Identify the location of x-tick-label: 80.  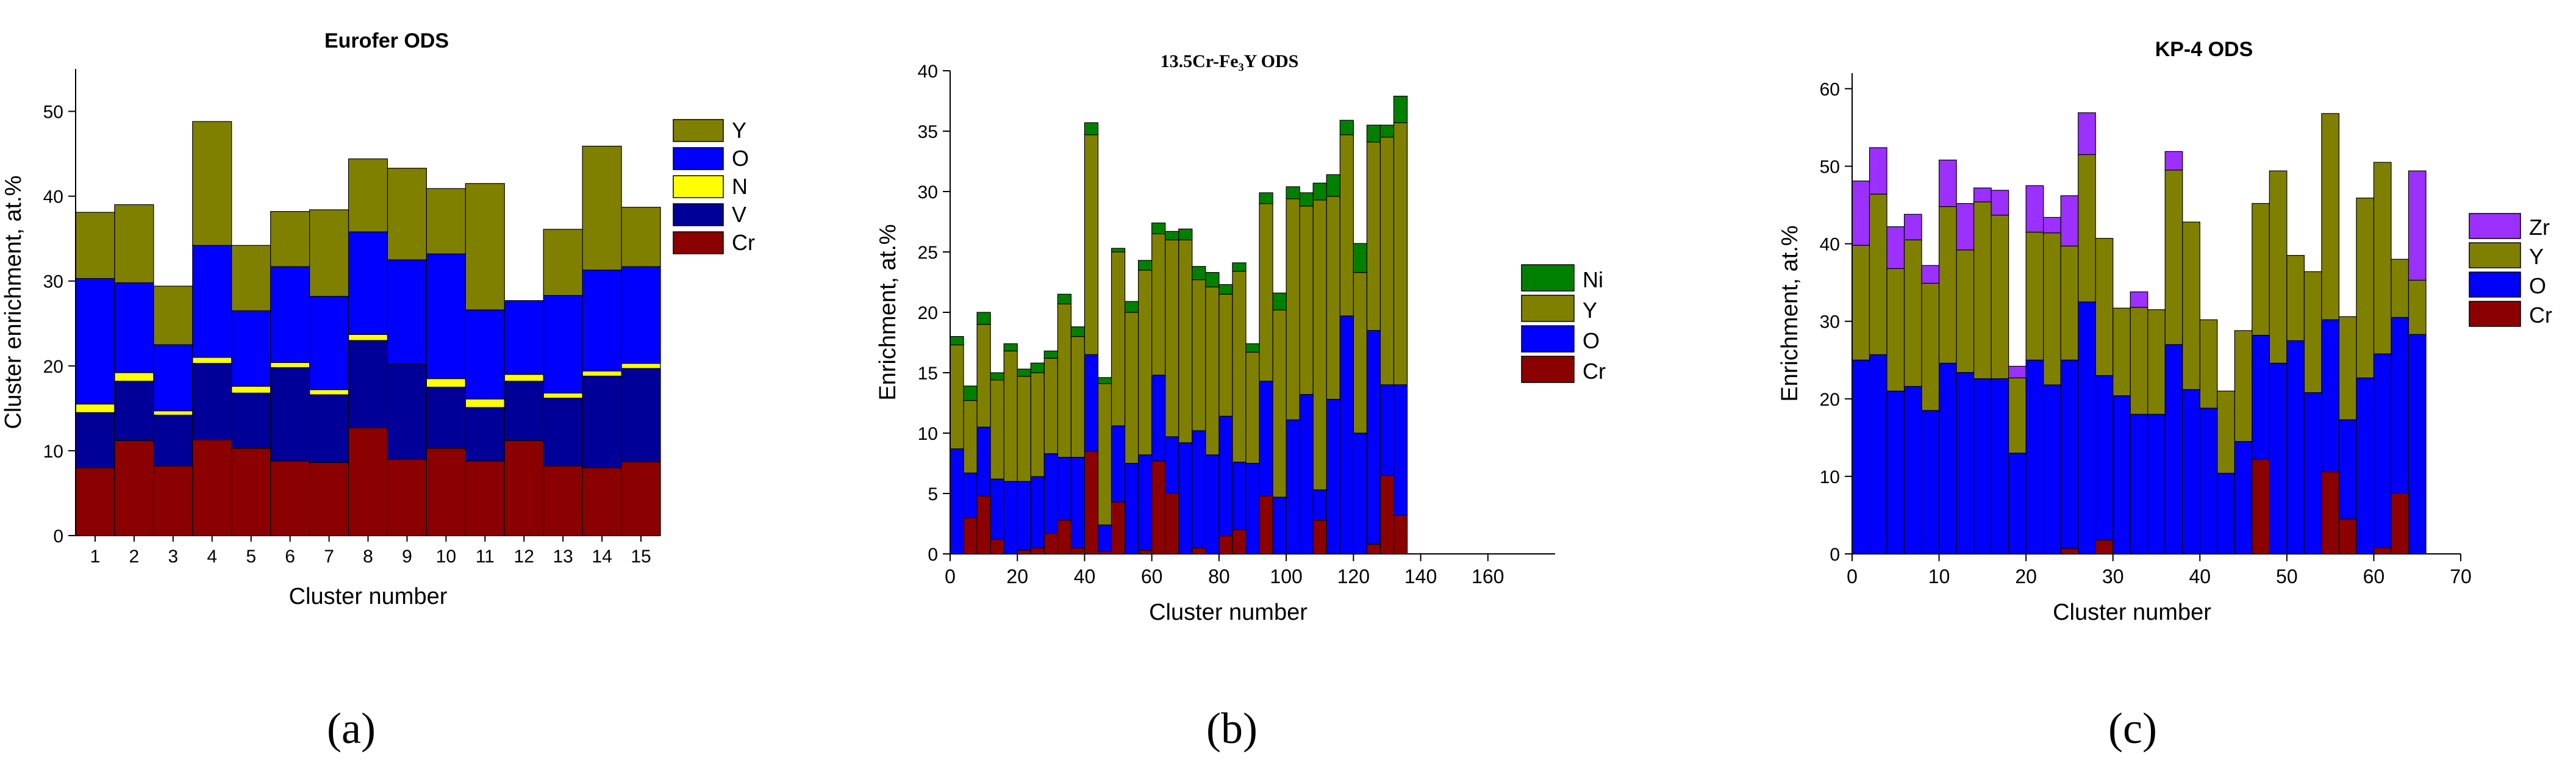
(1219, 576).